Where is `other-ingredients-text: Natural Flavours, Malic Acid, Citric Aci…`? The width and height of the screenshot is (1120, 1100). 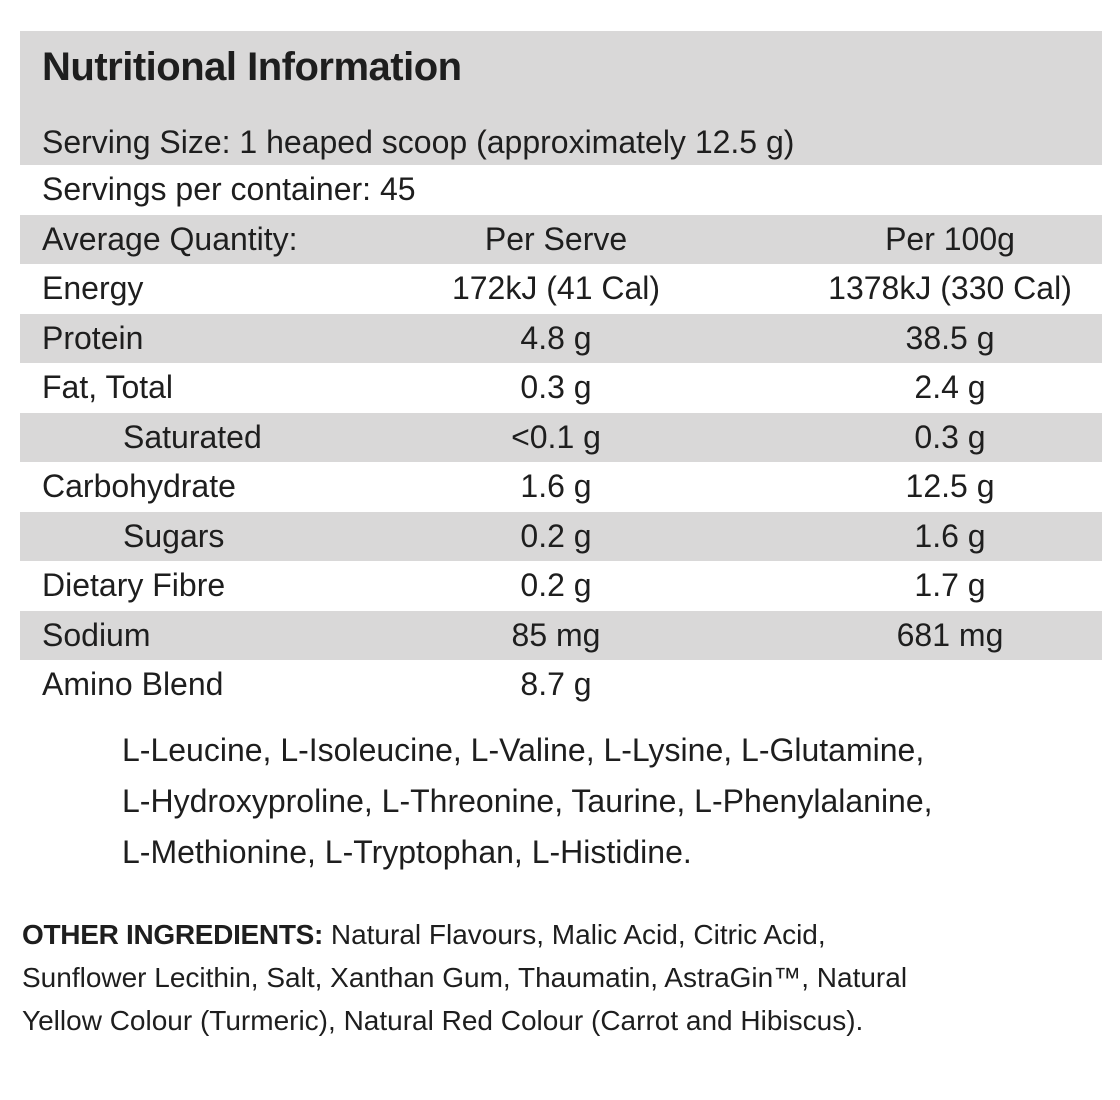 other-ingredients-text: Natural Flavours, Malic Acid, Citric Aci… is located at coordinates (578, 934).